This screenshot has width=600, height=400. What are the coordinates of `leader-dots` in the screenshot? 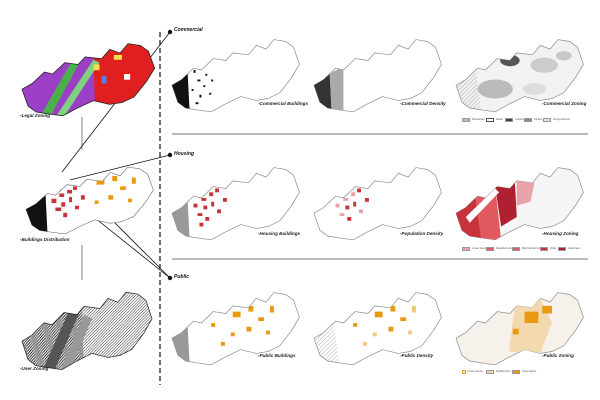 It's located at (170, 155).